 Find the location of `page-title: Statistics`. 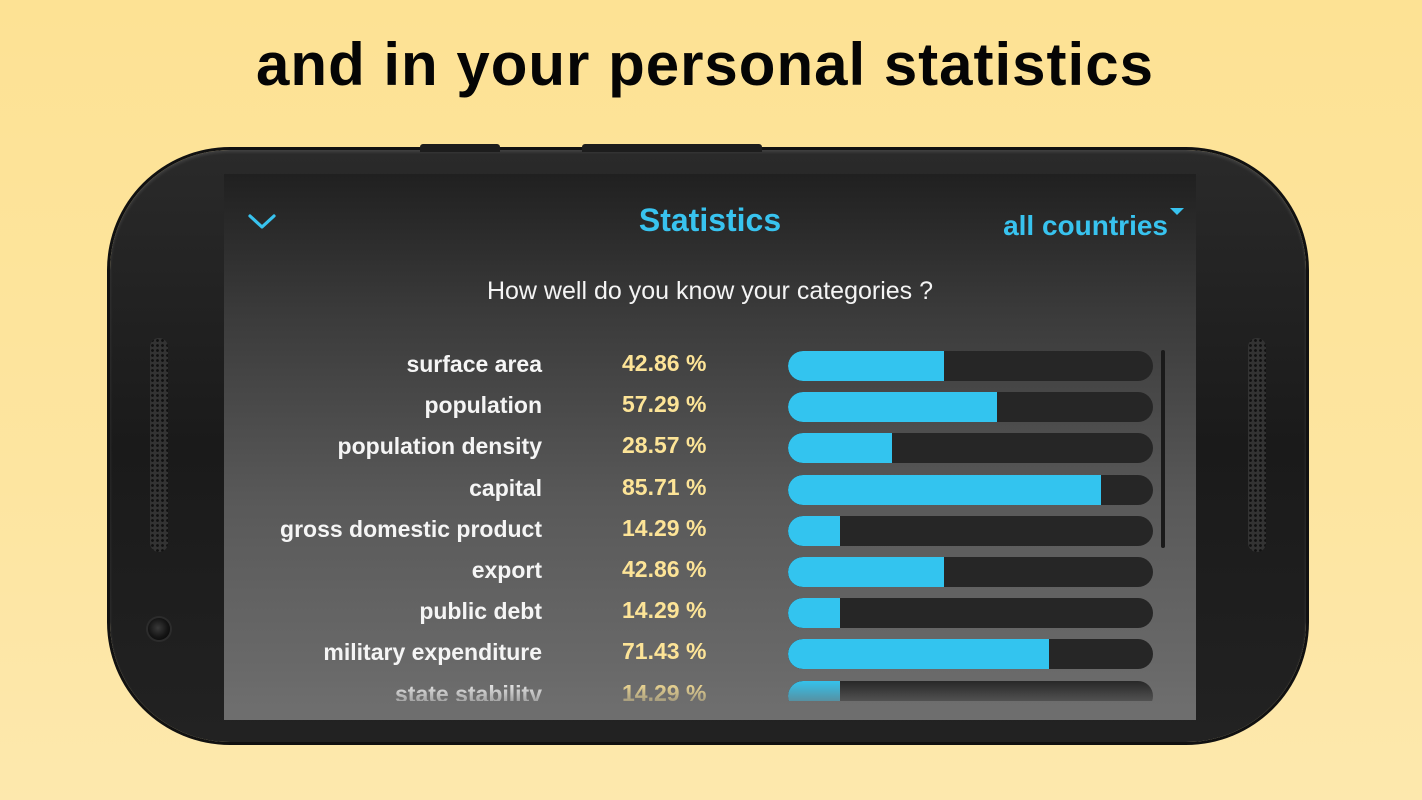

page-title: Statistics is located at coordinates (710, 220).